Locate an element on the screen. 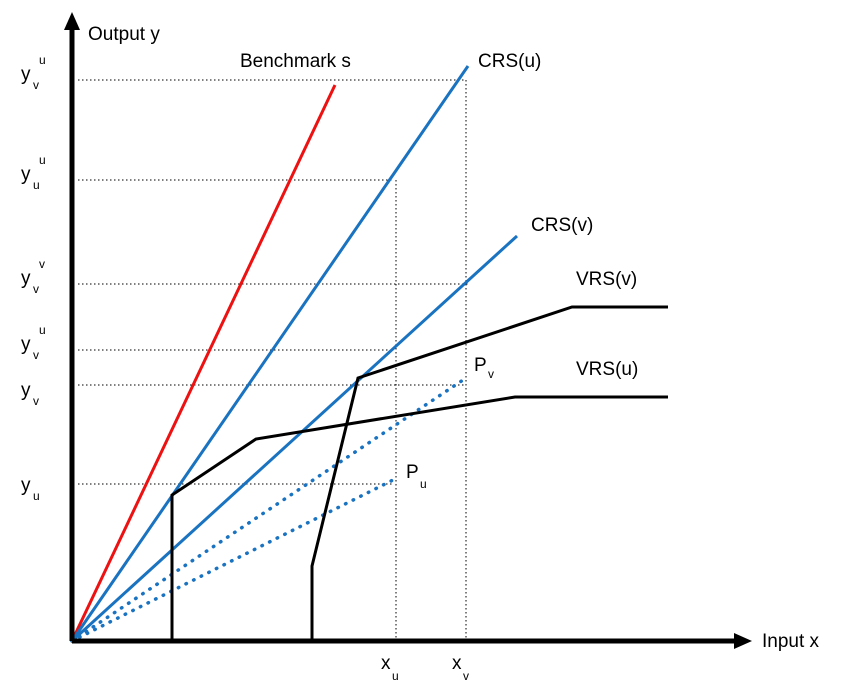 The image size is (844, 683). ray-to-pu is located at coordinates (232, 560).